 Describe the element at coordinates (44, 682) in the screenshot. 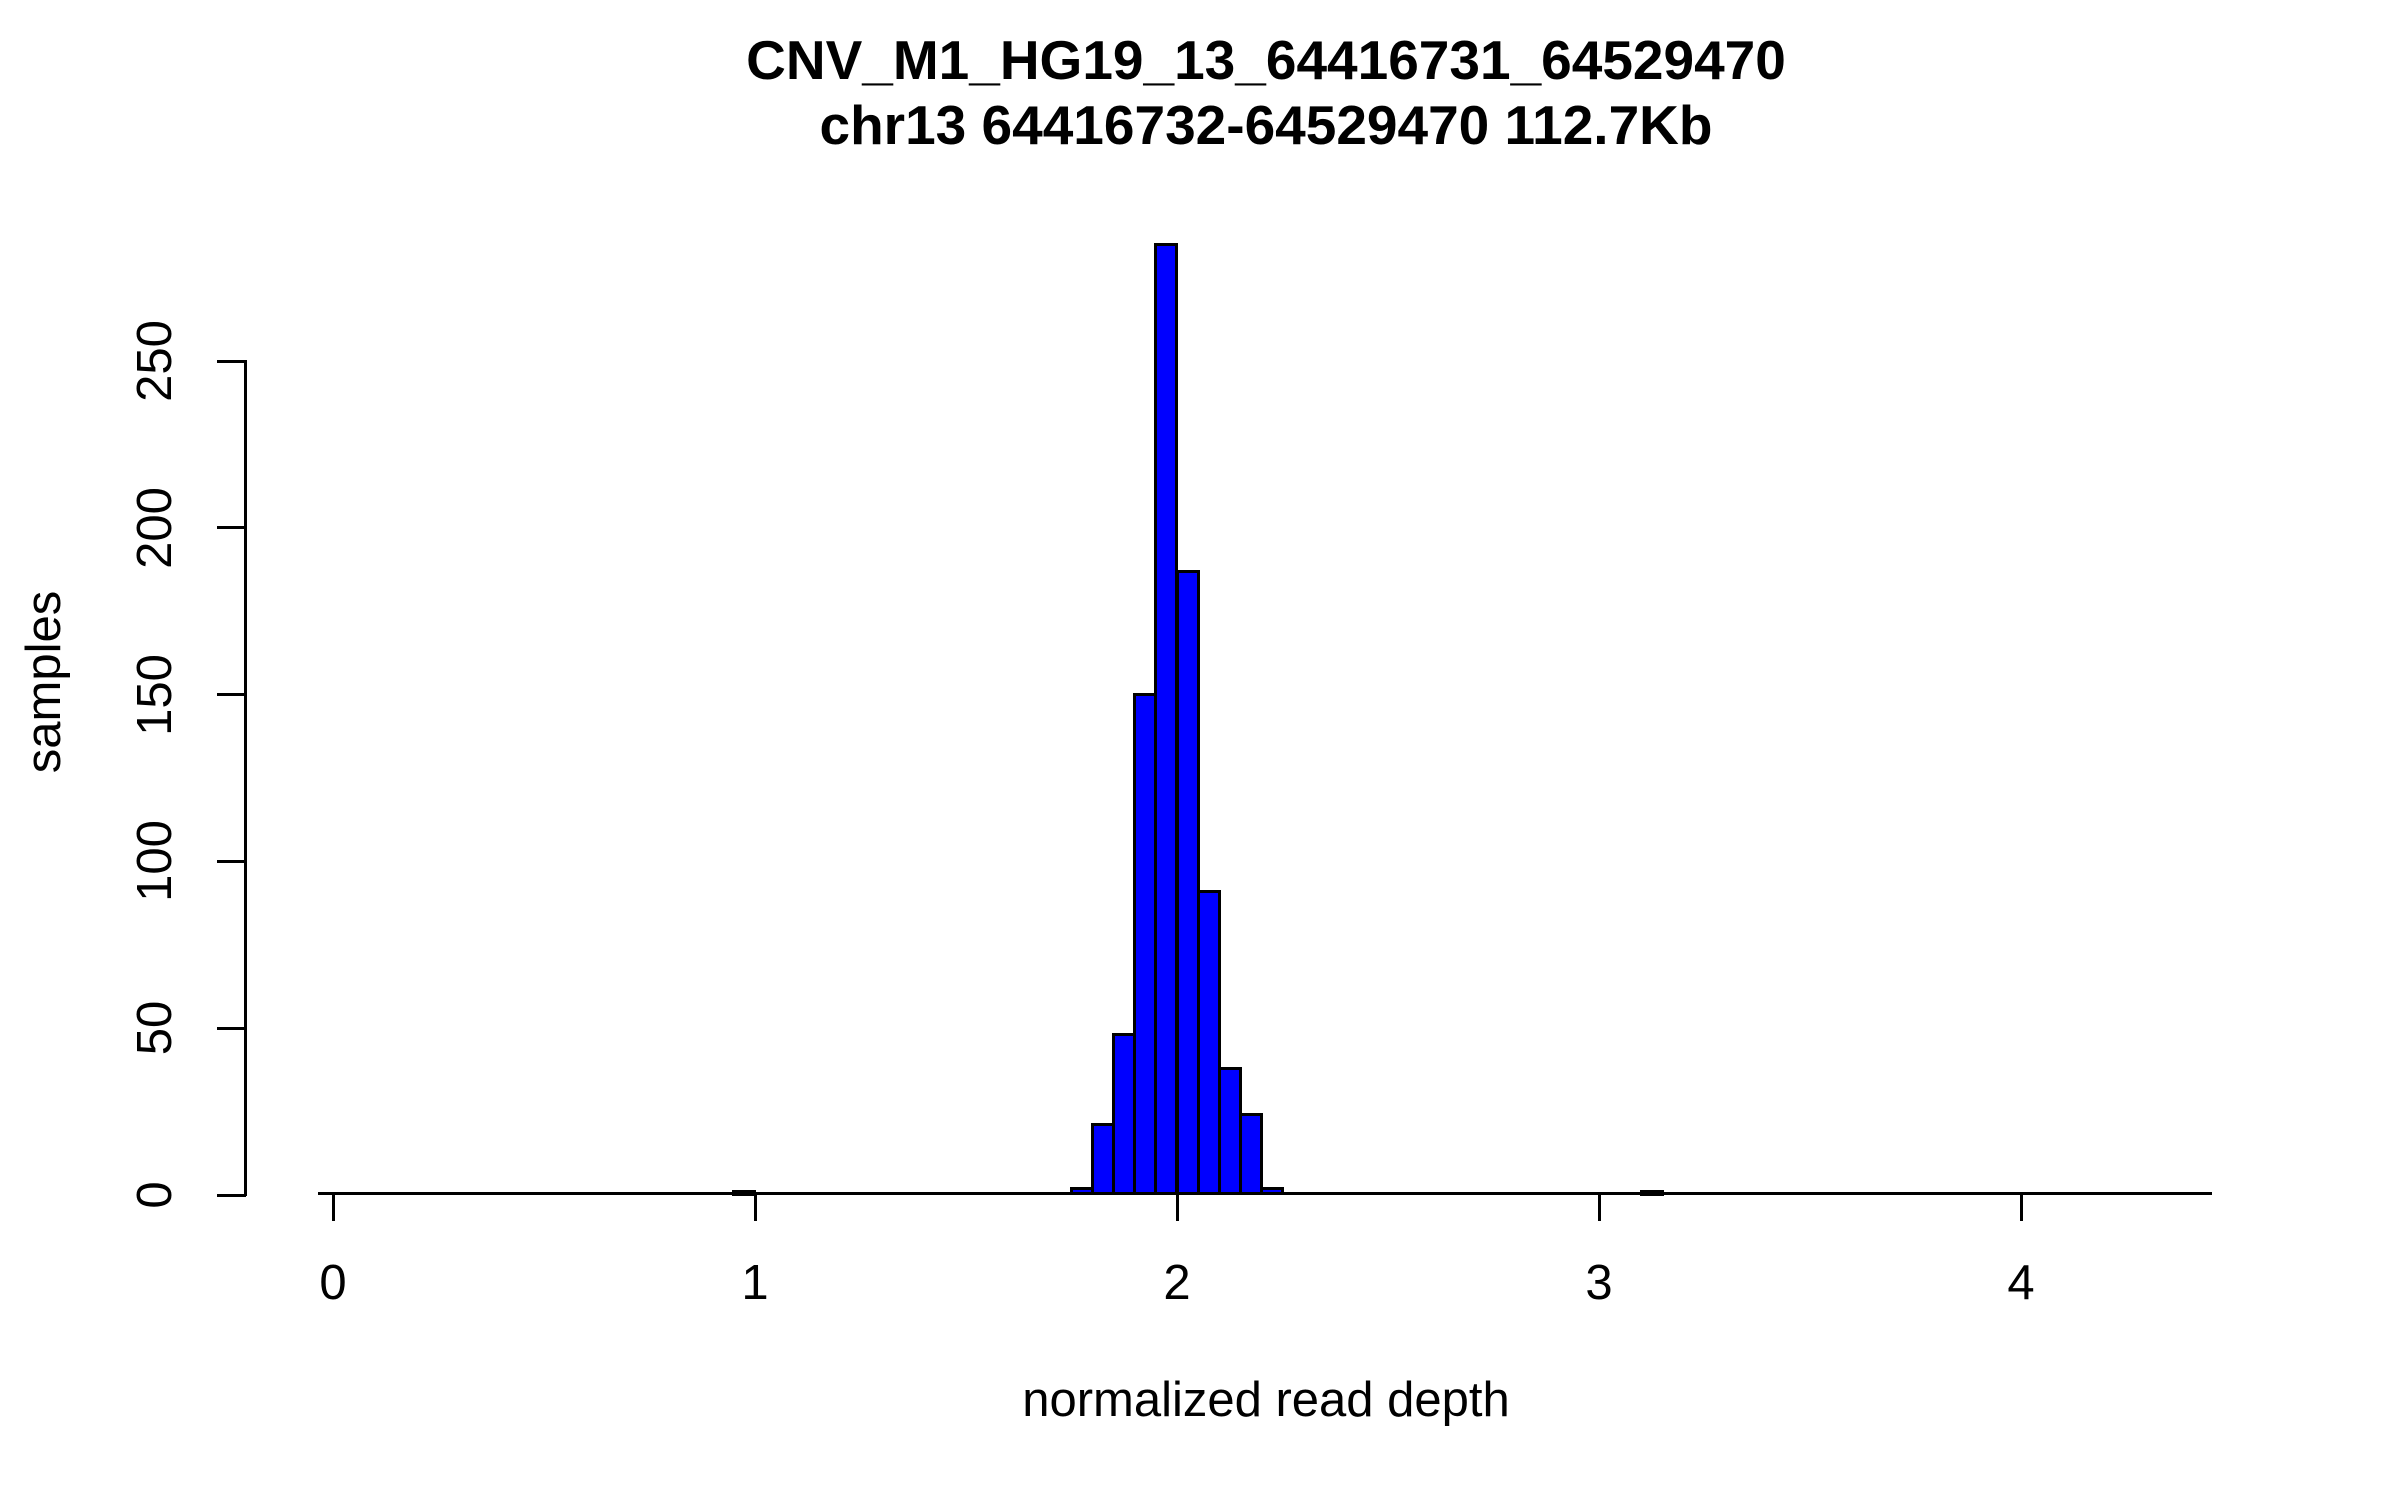

I see `y-axis-title: samples` at that location.